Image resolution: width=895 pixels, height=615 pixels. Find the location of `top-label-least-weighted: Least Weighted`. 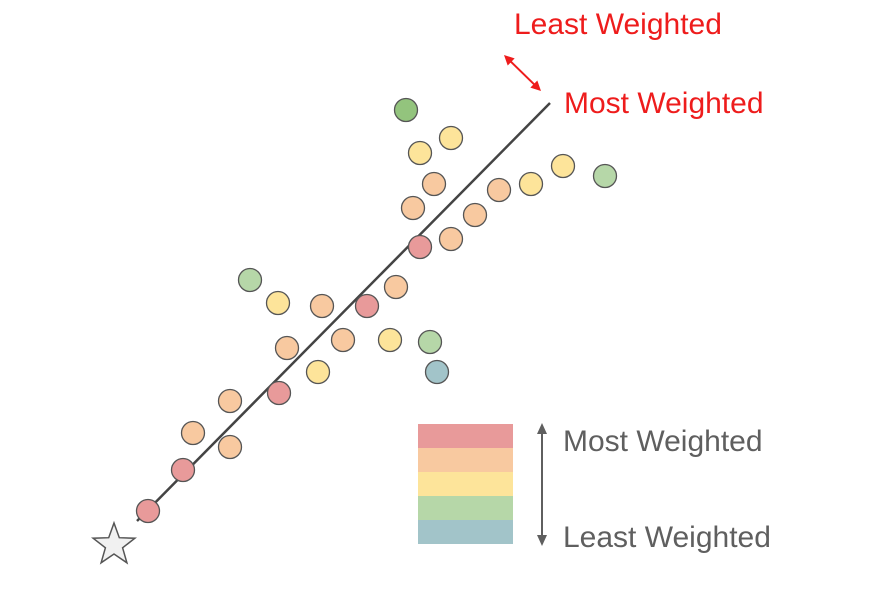

top-label-least-weighted: Least Weighted is located at coordinates (618, 24).